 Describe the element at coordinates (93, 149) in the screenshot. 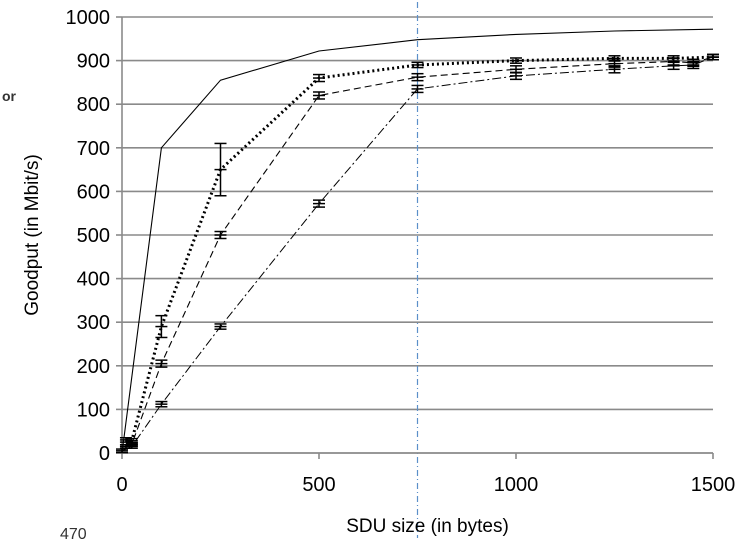

I see `y-tick-label-700: 700` at that location.